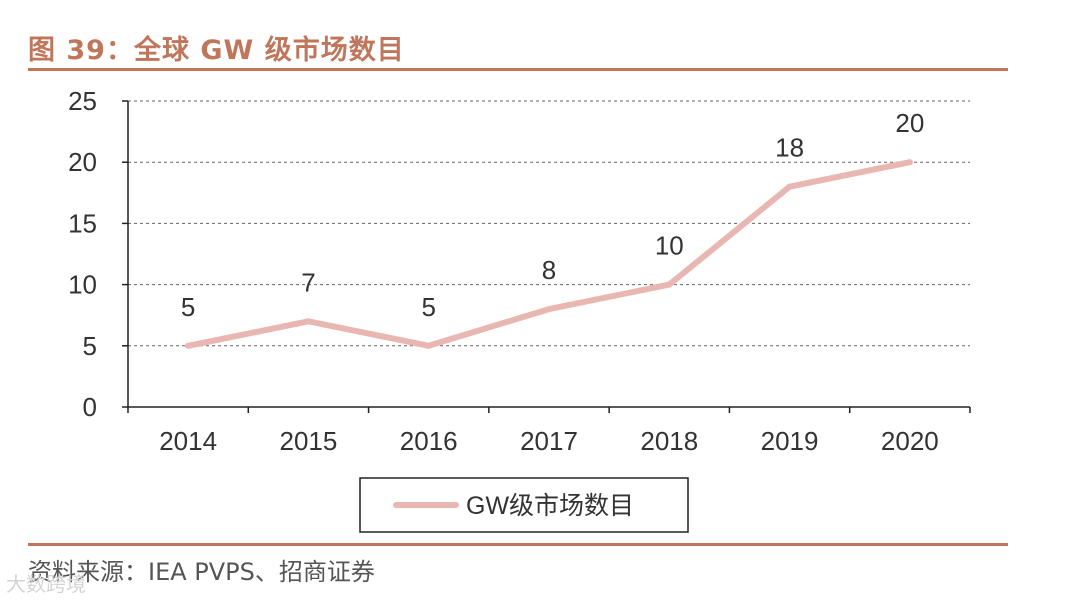 This screenshot has height=600, width=1080. Describe the element at coordinates (82, 162) in the screenshot. I see `y-tick-label: 20` at that location.